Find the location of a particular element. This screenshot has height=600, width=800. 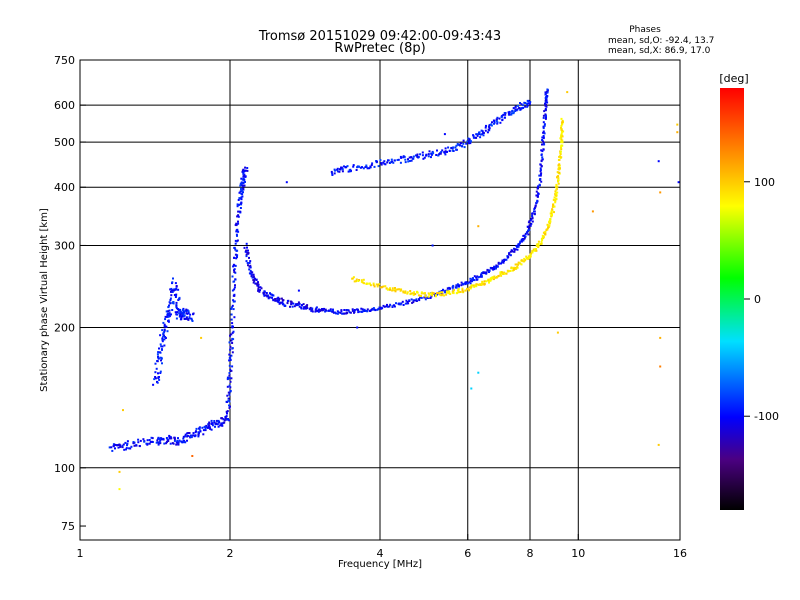

phases-header: Phases is located at coordinates (645, 30).